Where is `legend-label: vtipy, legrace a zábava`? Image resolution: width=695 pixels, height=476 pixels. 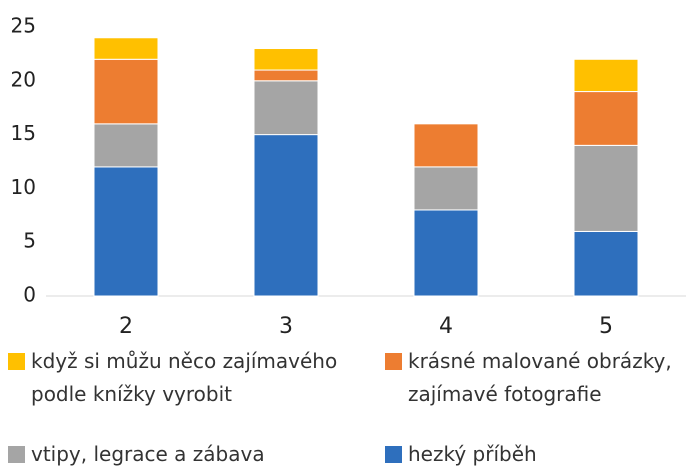 legend-label: vtipy, legrace a zábava is located at coordinates (148, 454).